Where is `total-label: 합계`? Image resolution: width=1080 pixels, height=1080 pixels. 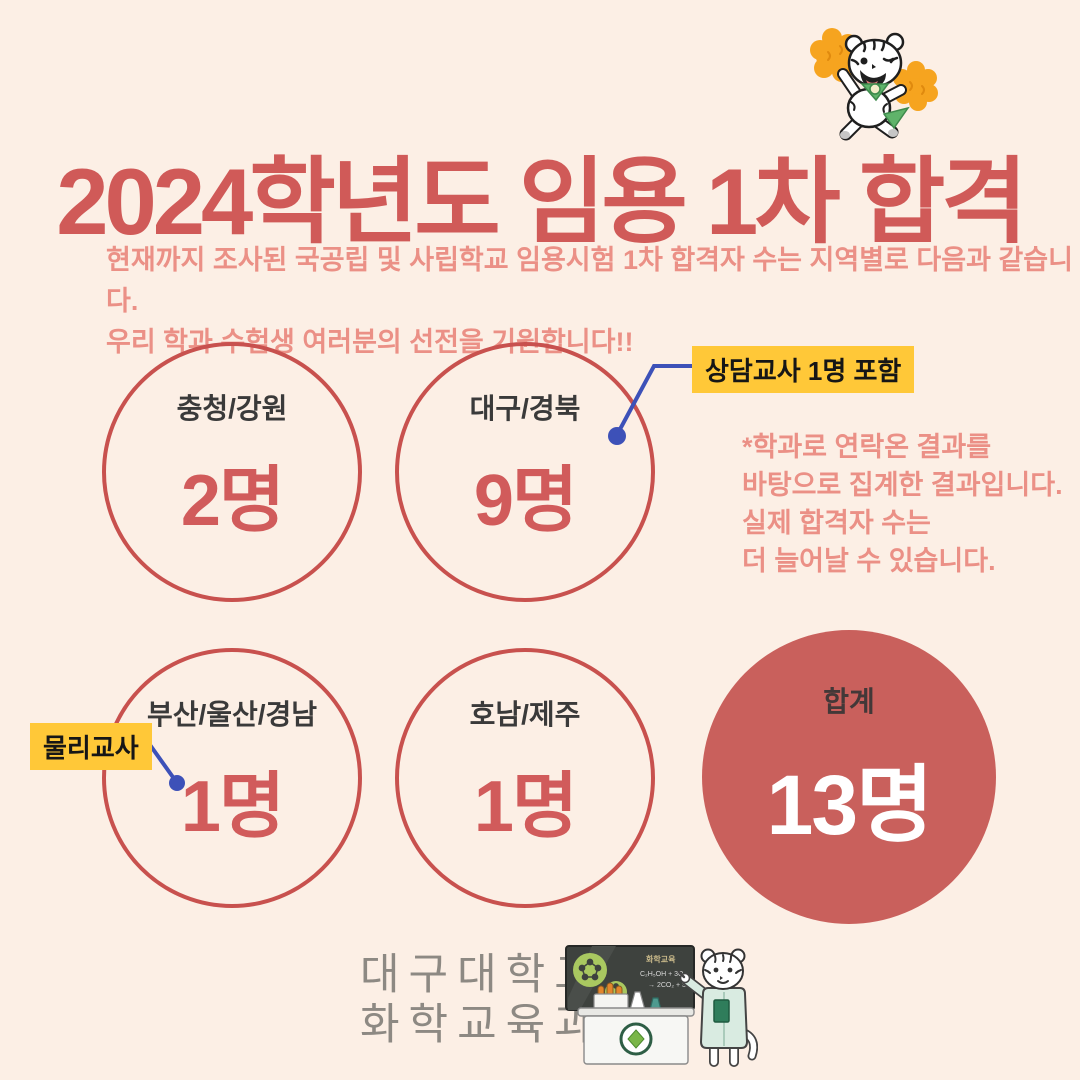 total-label: 합계 is located at coordinates (849, 701).